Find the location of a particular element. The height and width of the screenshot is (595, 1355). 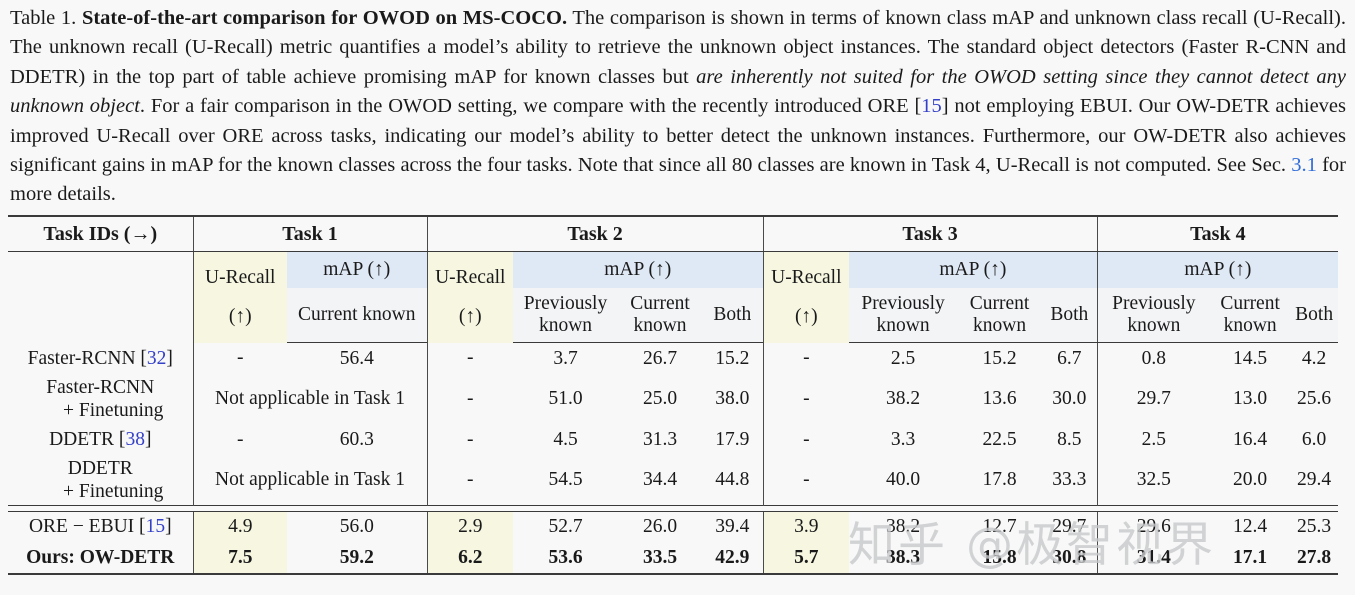

citation-link-38: 38 is located at coordinates (135, 439).